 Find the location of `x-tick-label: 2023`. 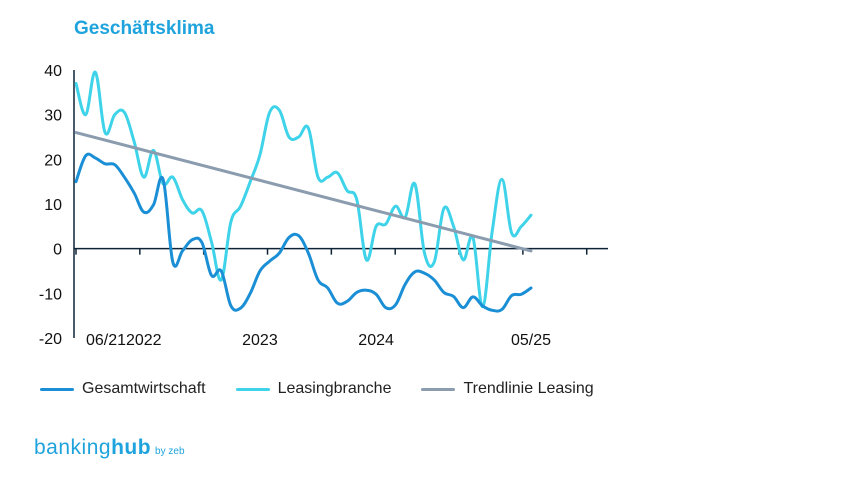

x-tick-label: 2023 is located at coordinates (260, 340).